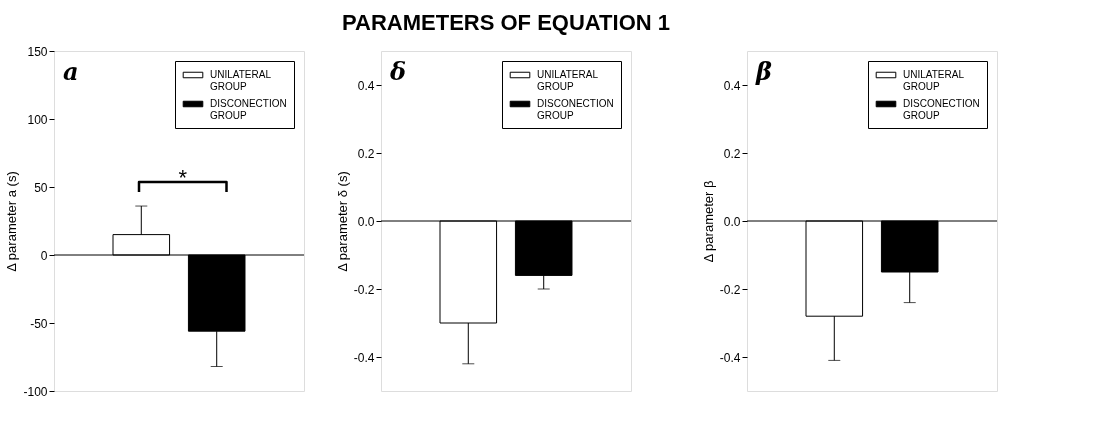 The image size is (1118, 430). What do you see at coordinates (37, 119) in the screenshot?
I see `y-tick-label: 100` at bounding box center [37, 119].